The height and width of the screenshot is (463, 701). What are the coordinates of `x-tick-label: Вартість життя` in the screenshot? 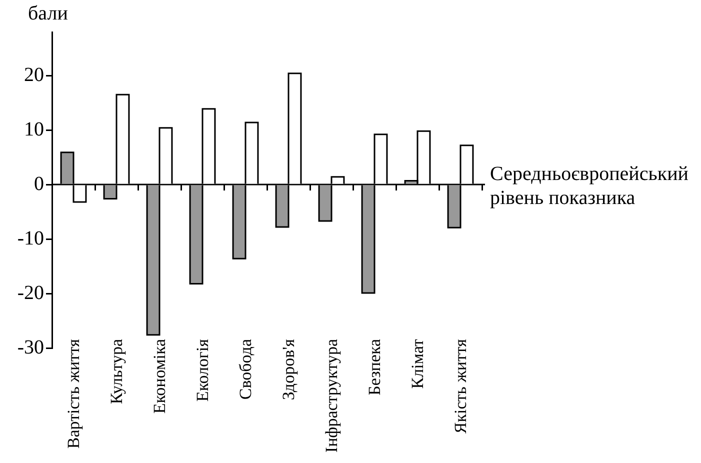 It's located at (73, 393).